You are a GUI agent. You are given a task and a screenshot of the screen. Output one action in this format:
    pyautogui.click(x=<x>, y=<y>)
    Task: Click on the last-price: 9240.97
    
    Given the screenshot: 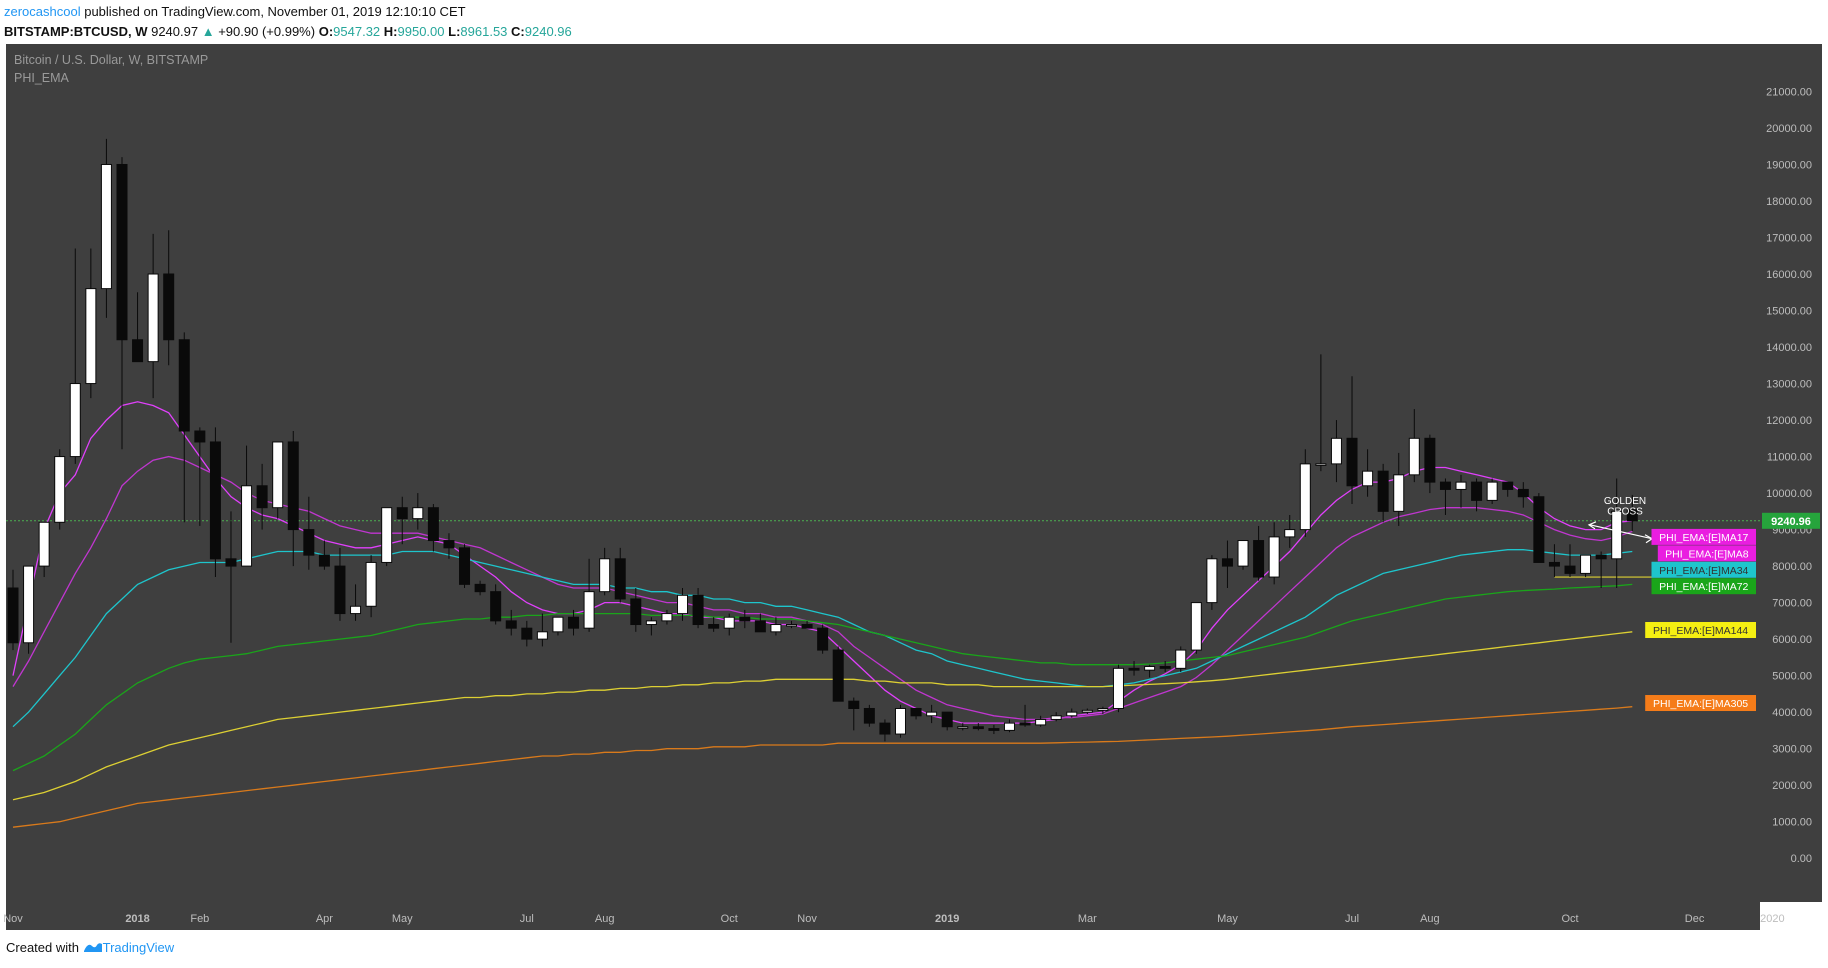 What is the action you would take?
    pyautogui.click(x=175, y=31)
    